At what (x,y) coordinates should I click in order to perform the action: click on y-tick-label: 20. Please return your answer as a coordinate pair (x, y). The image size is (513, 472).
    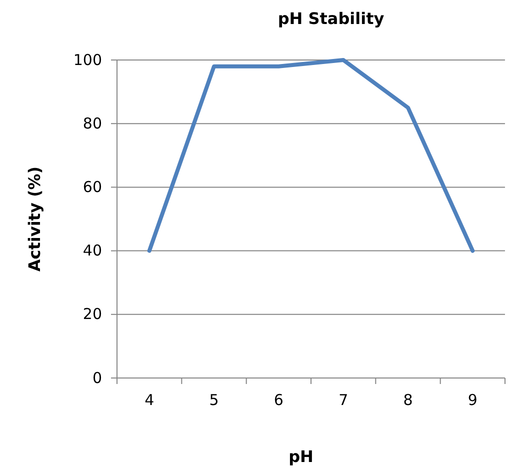
    Looking at the image, I should click on (92, 314).